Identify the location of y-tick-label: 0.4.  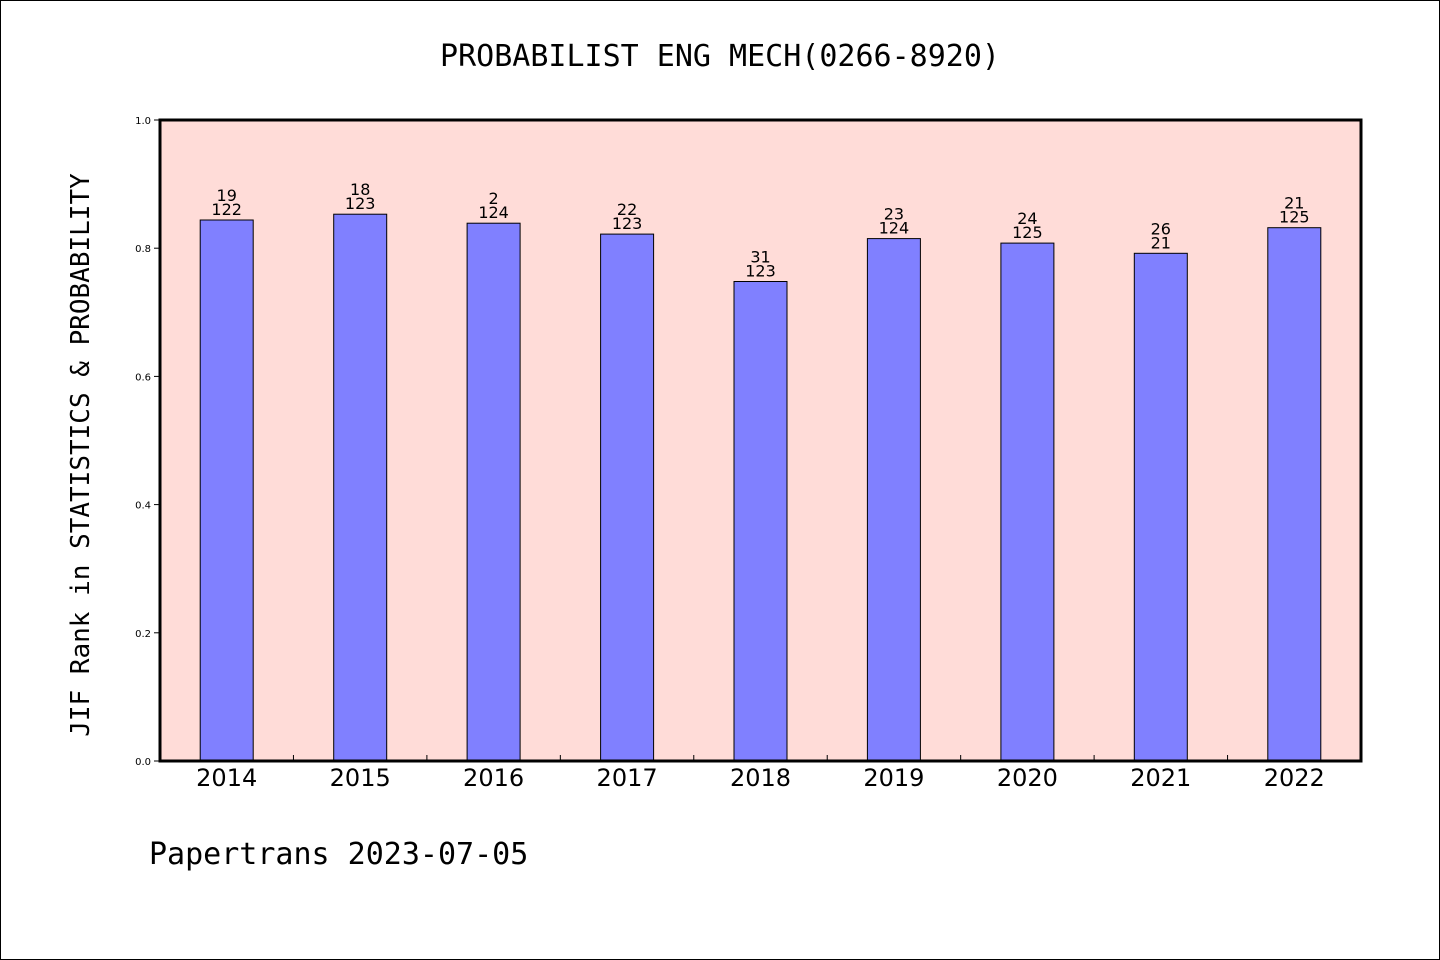
(143, 506).